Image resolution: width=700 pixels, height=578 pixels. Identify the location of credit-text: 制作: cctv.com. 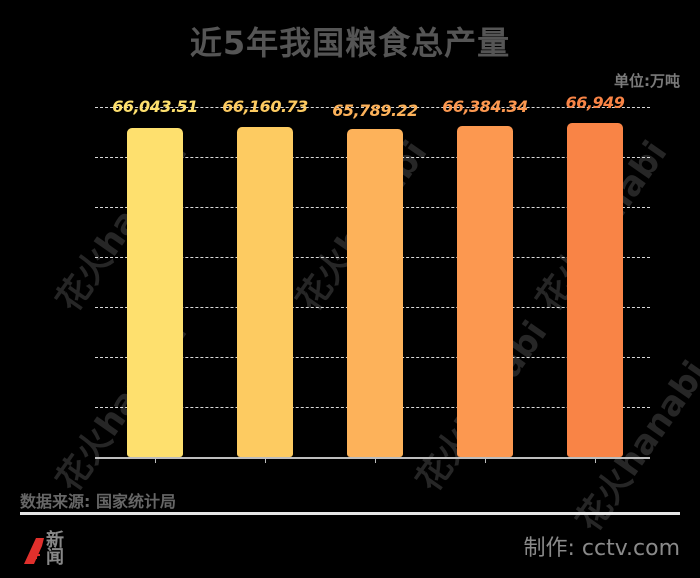
(601, 548).